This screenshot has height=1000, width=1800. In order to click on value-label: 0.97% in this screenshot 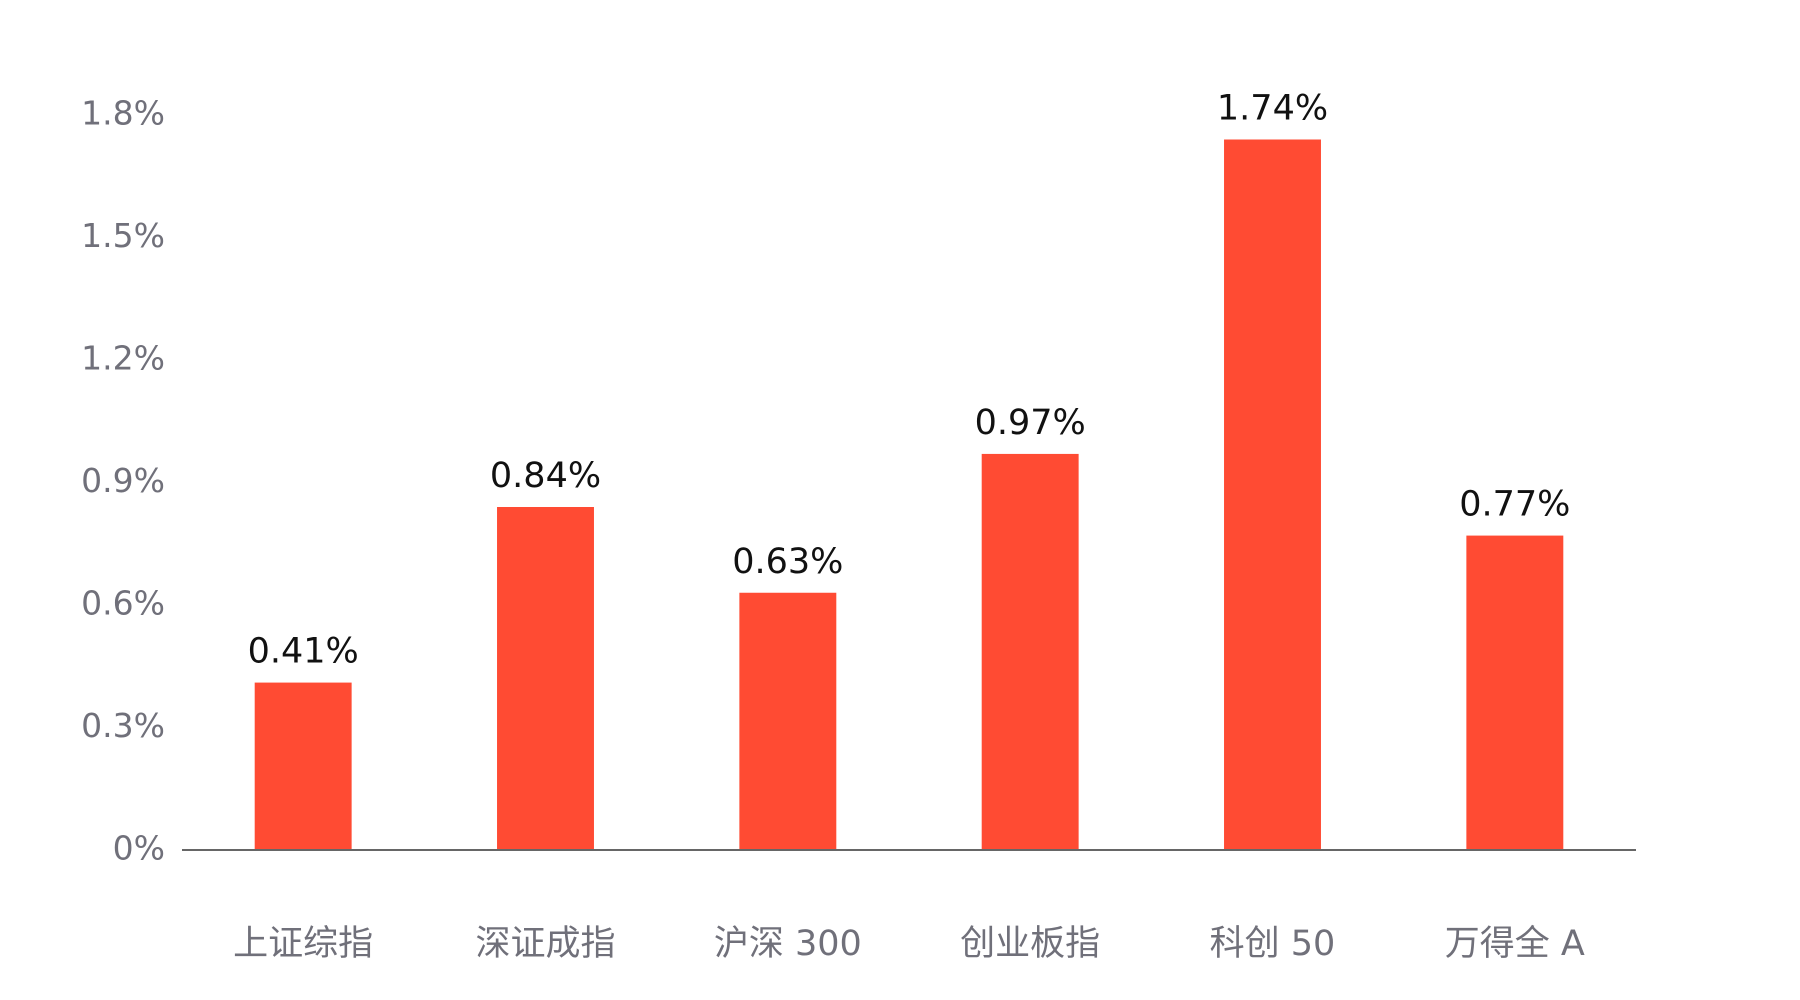, I will do `click(1030, 423)`.